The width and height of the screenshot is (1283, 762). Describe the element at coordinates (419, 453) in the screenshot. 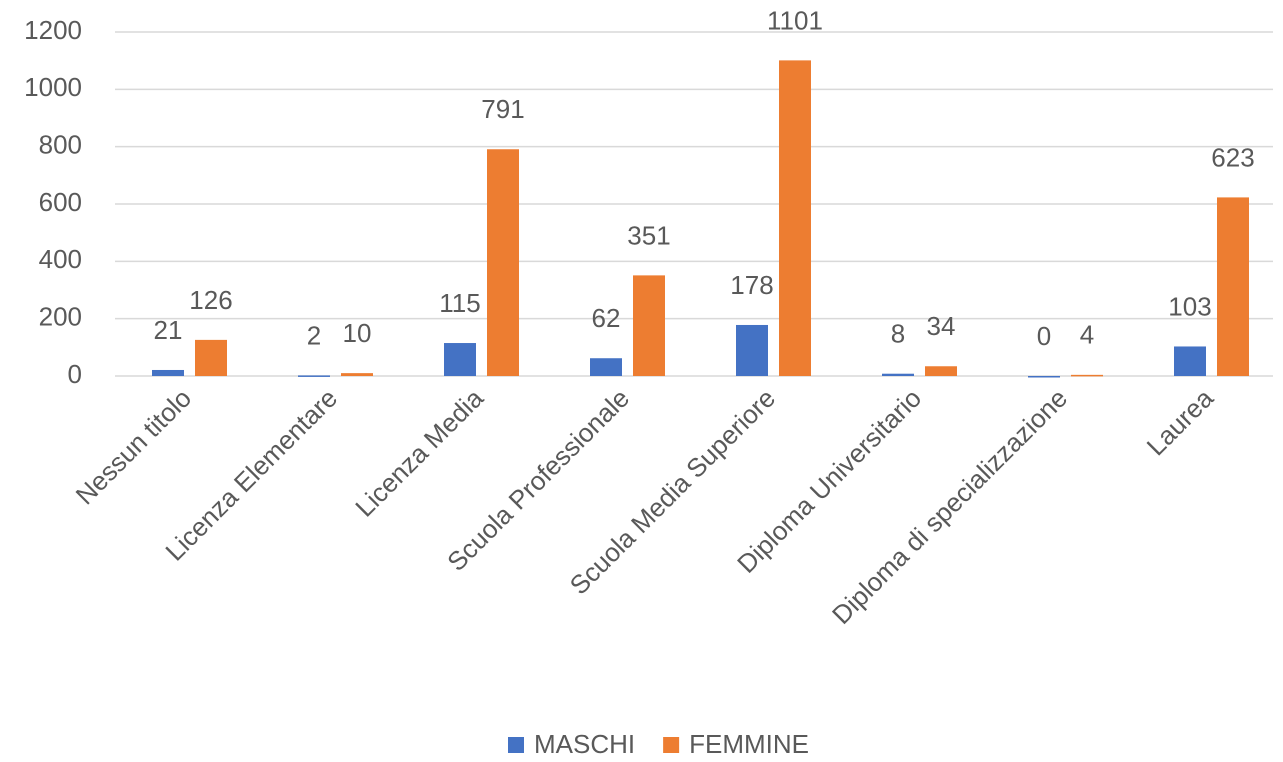

I see `x-tick-label: Licenza Media` at that location.